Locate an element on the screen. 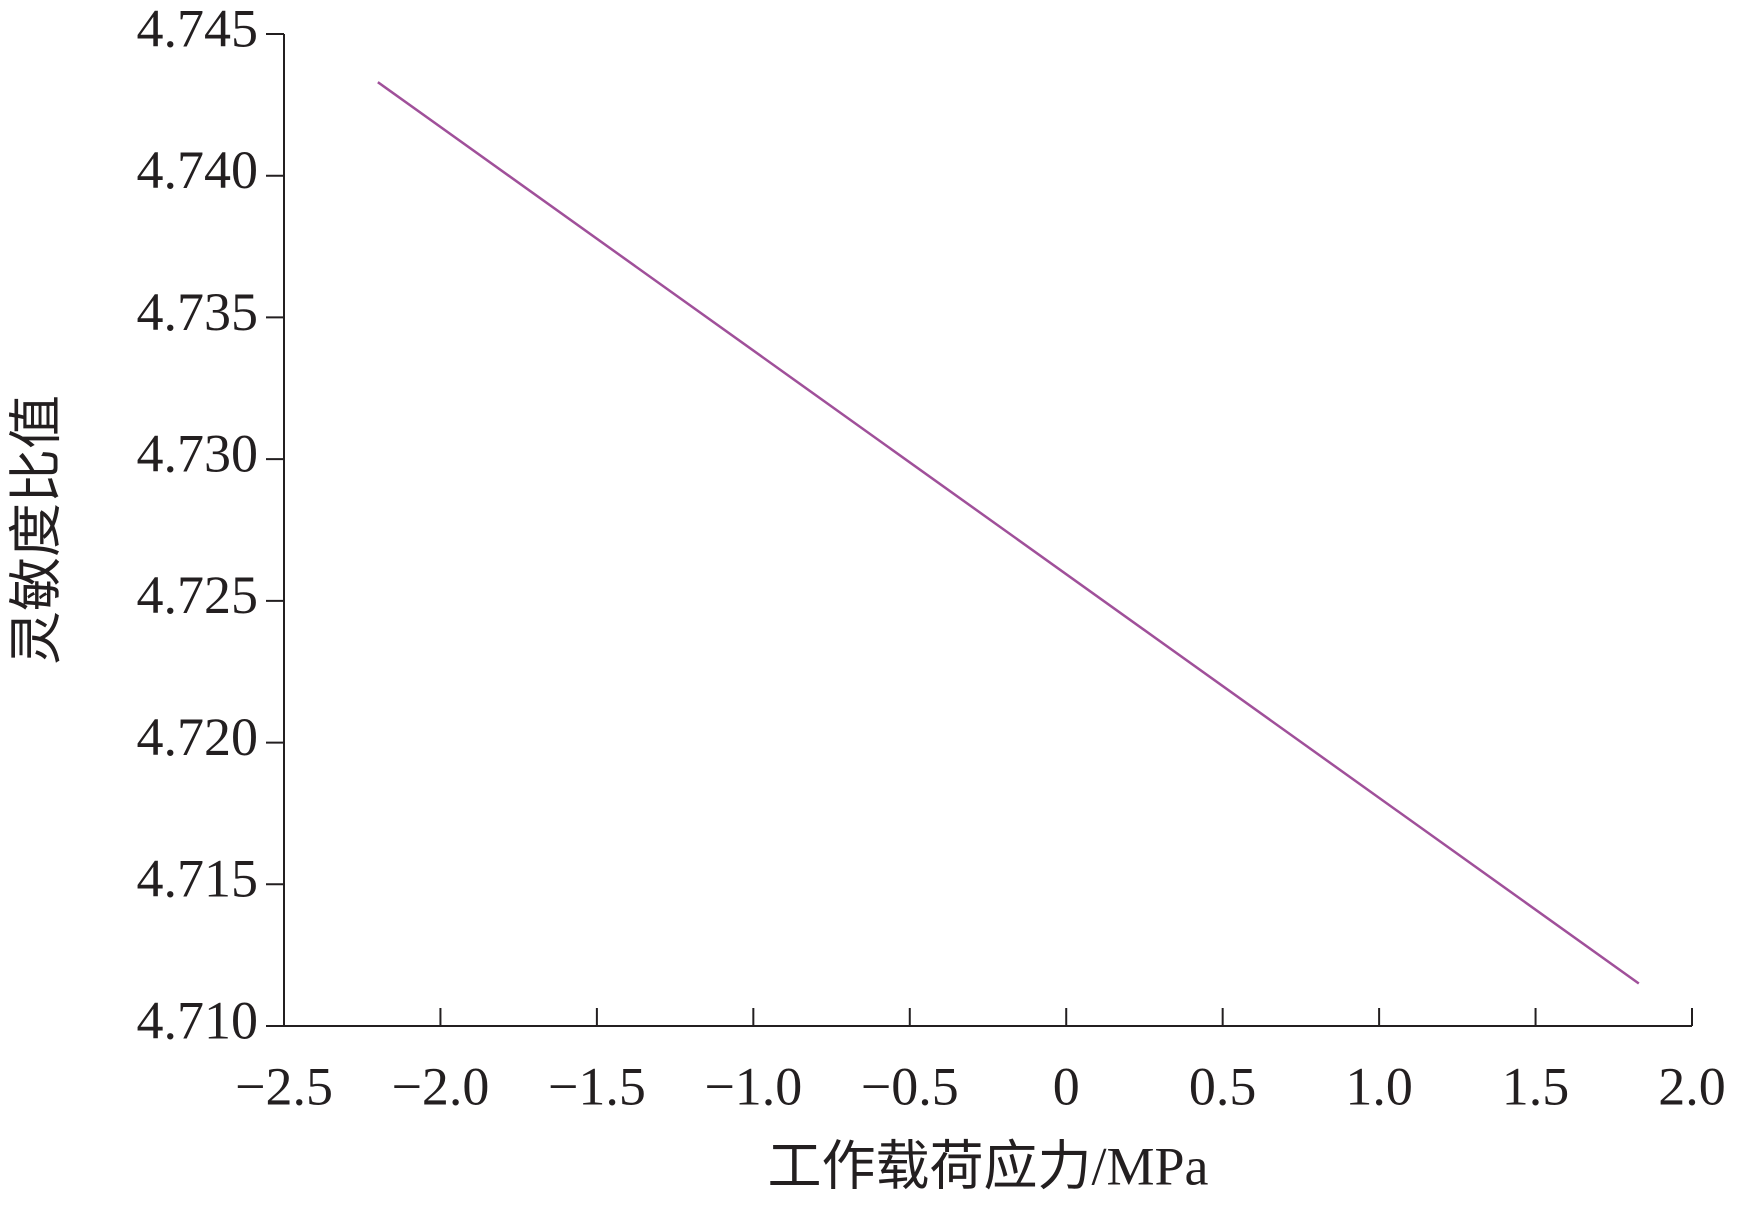  y-tick-label: 4.715 is located at coordinates (198, 879).